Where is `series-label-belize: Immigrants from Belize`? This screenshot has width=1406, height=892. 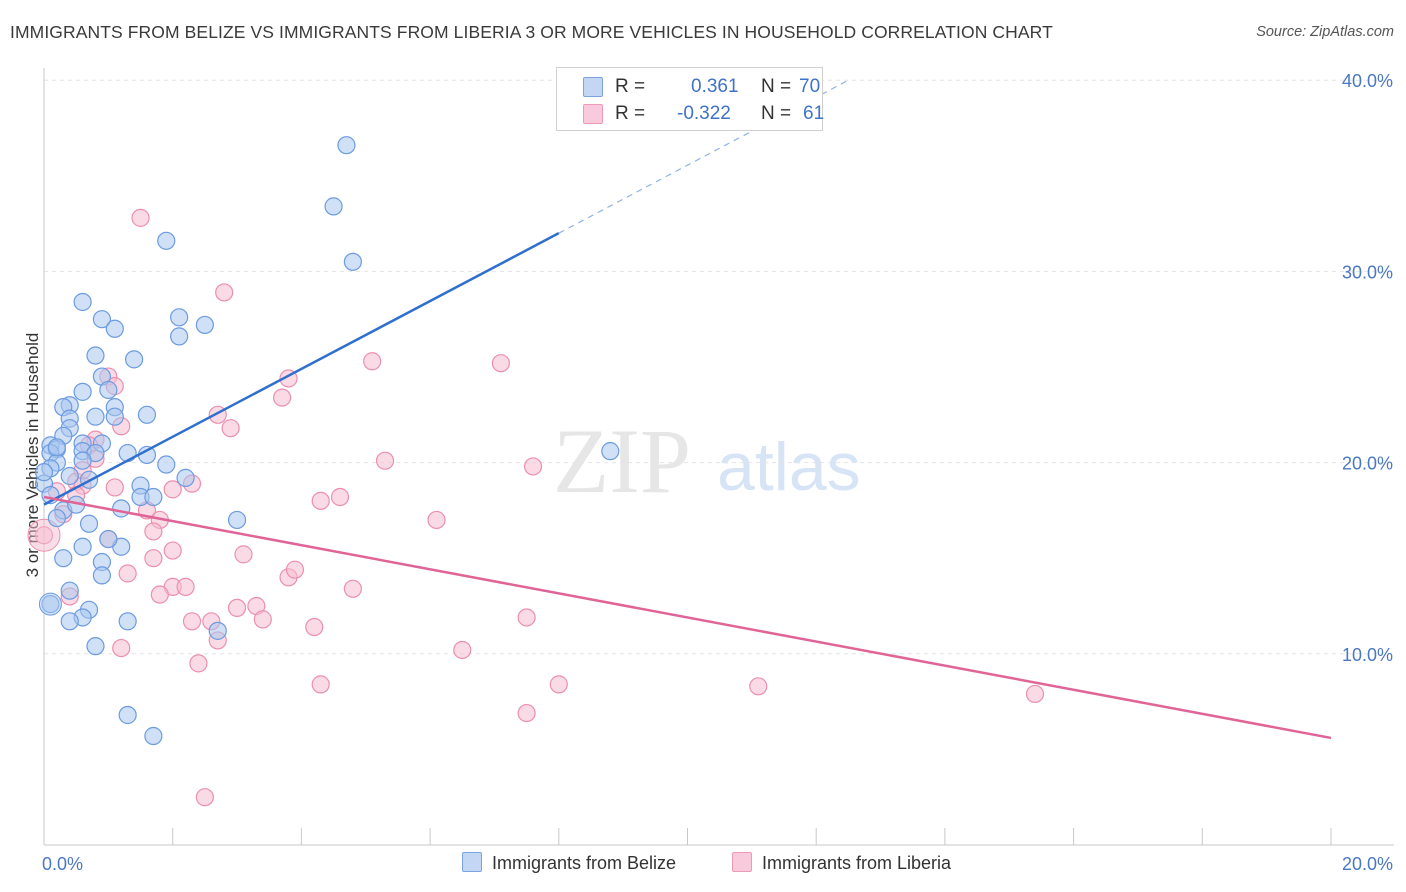 series-label-belize: Immigrants from Belize is located at coordinates (584, 863).